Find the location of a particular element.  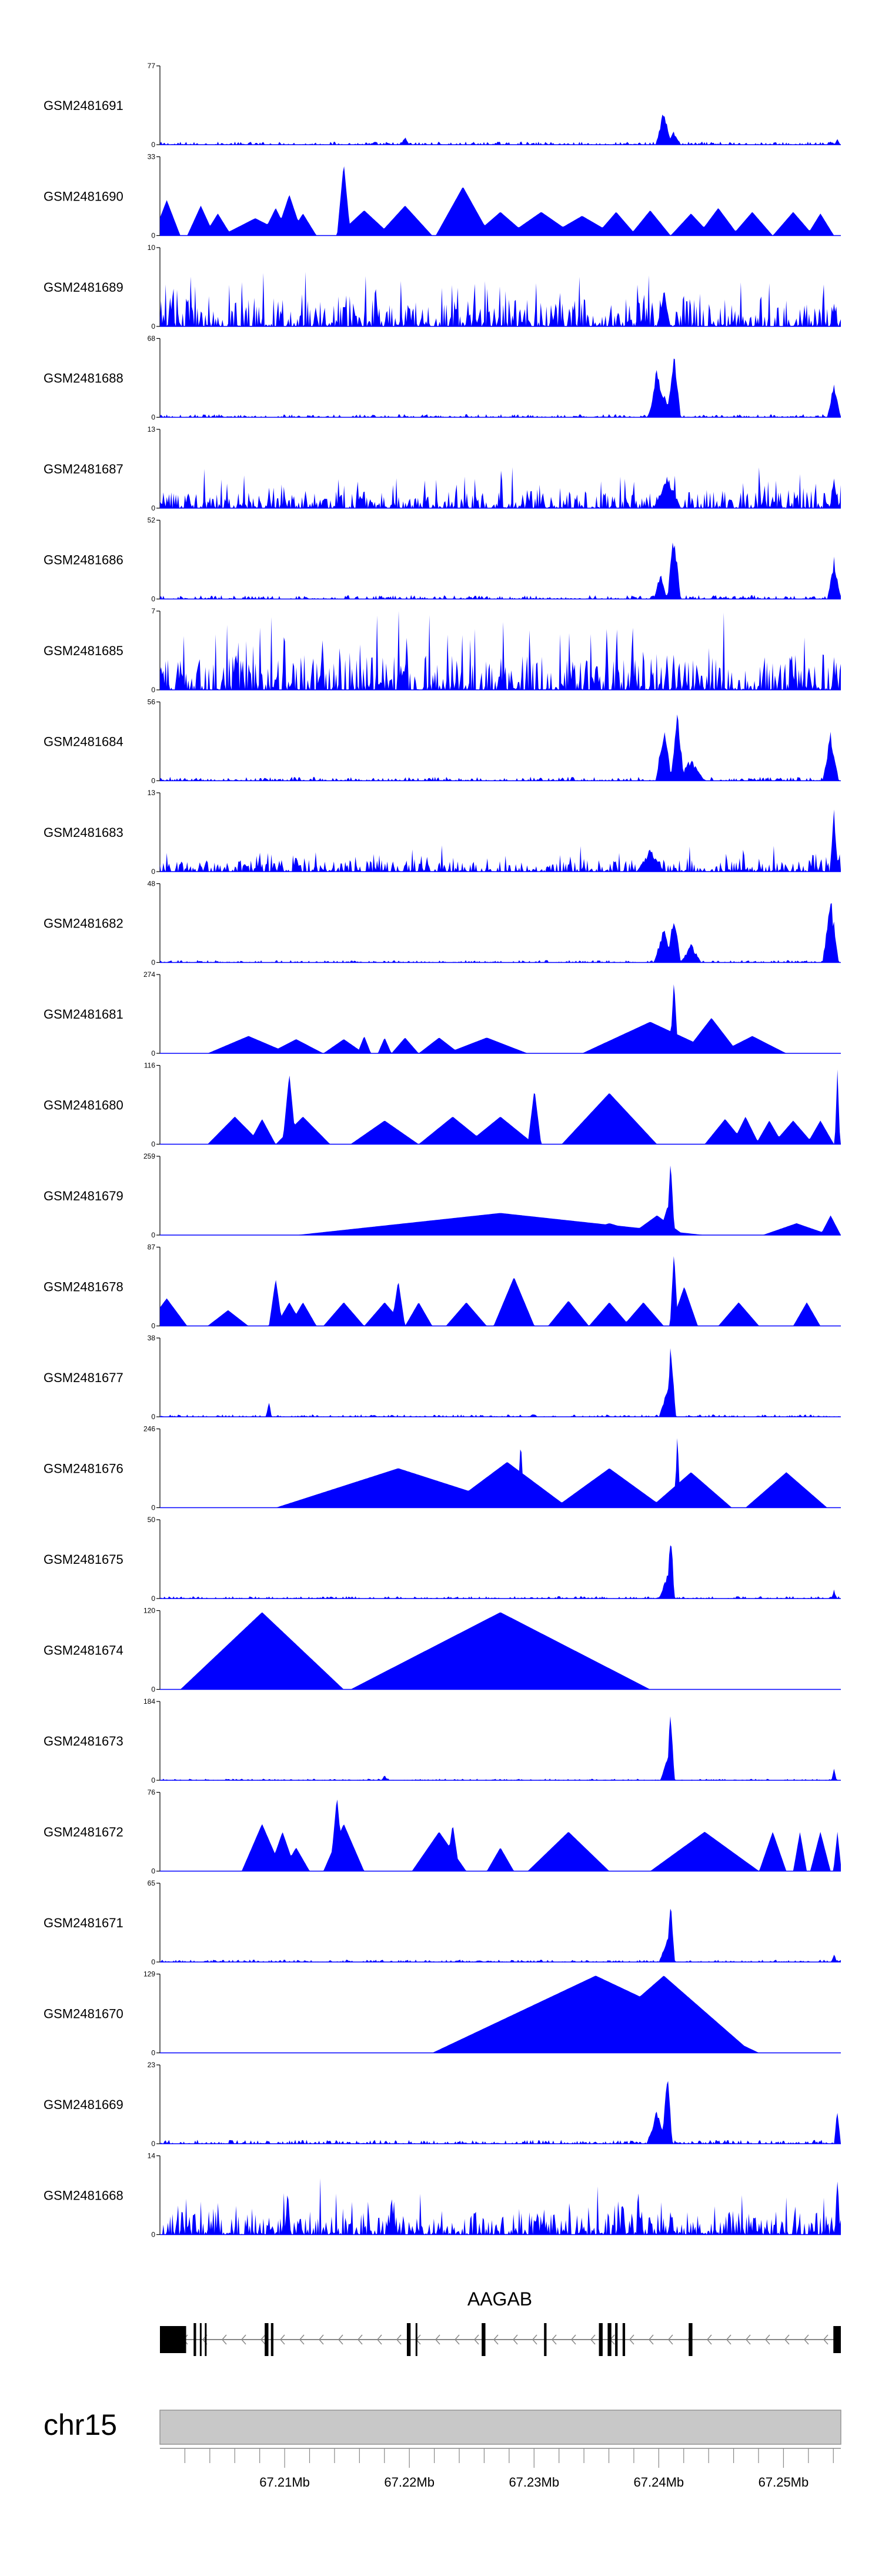

track-GSM2481691: GSM2481691 77 0 is located at coordinates (442, 105).